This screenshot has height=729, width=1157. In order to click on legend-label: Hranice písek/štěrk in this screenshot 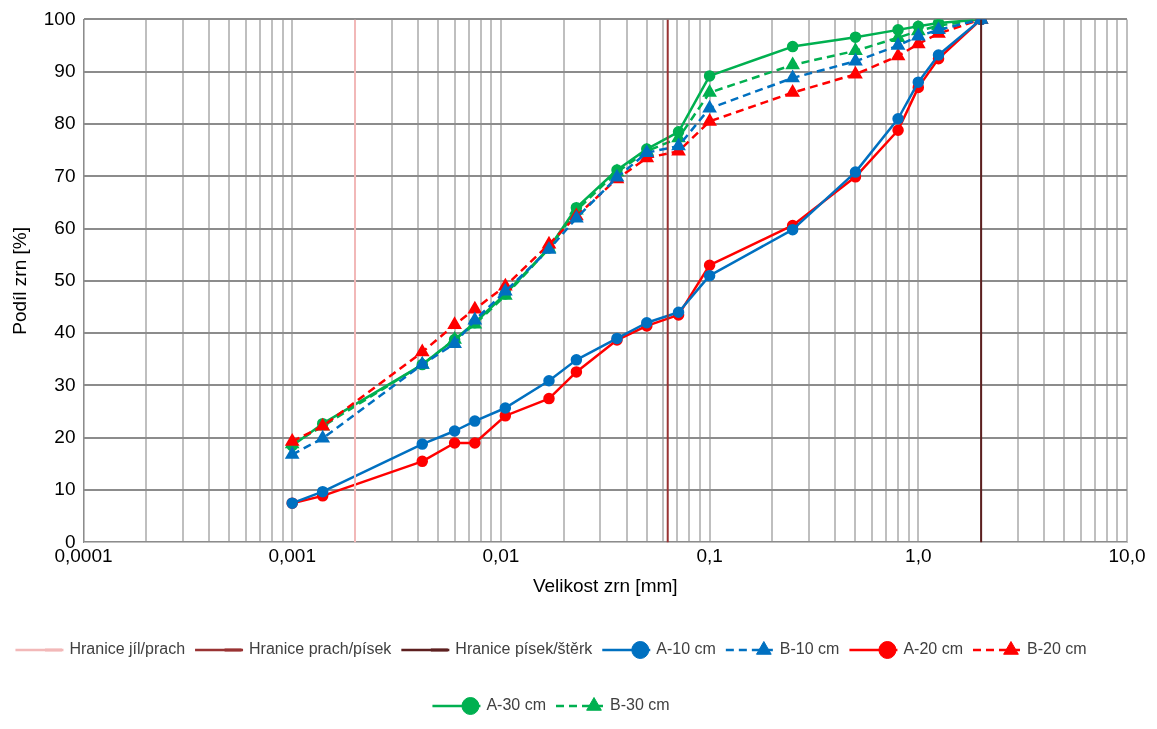, I will do `click(524, 649)`.